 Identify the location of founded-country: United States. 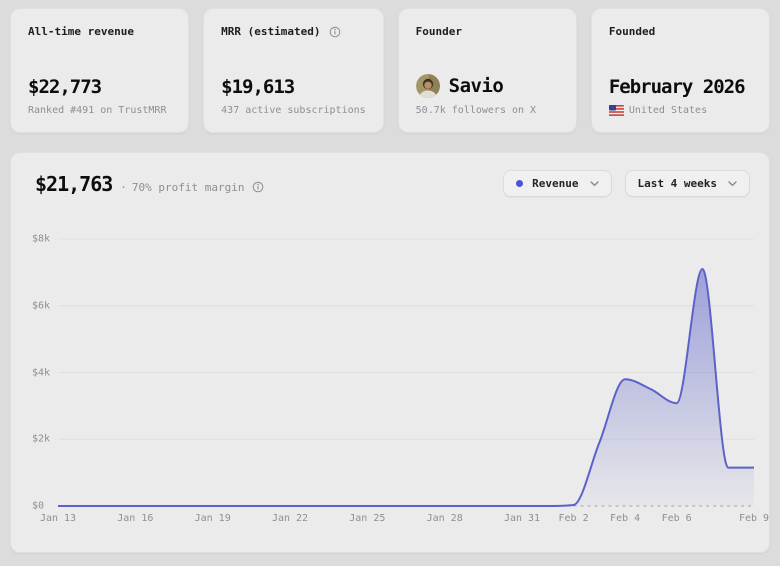
(668, 110).